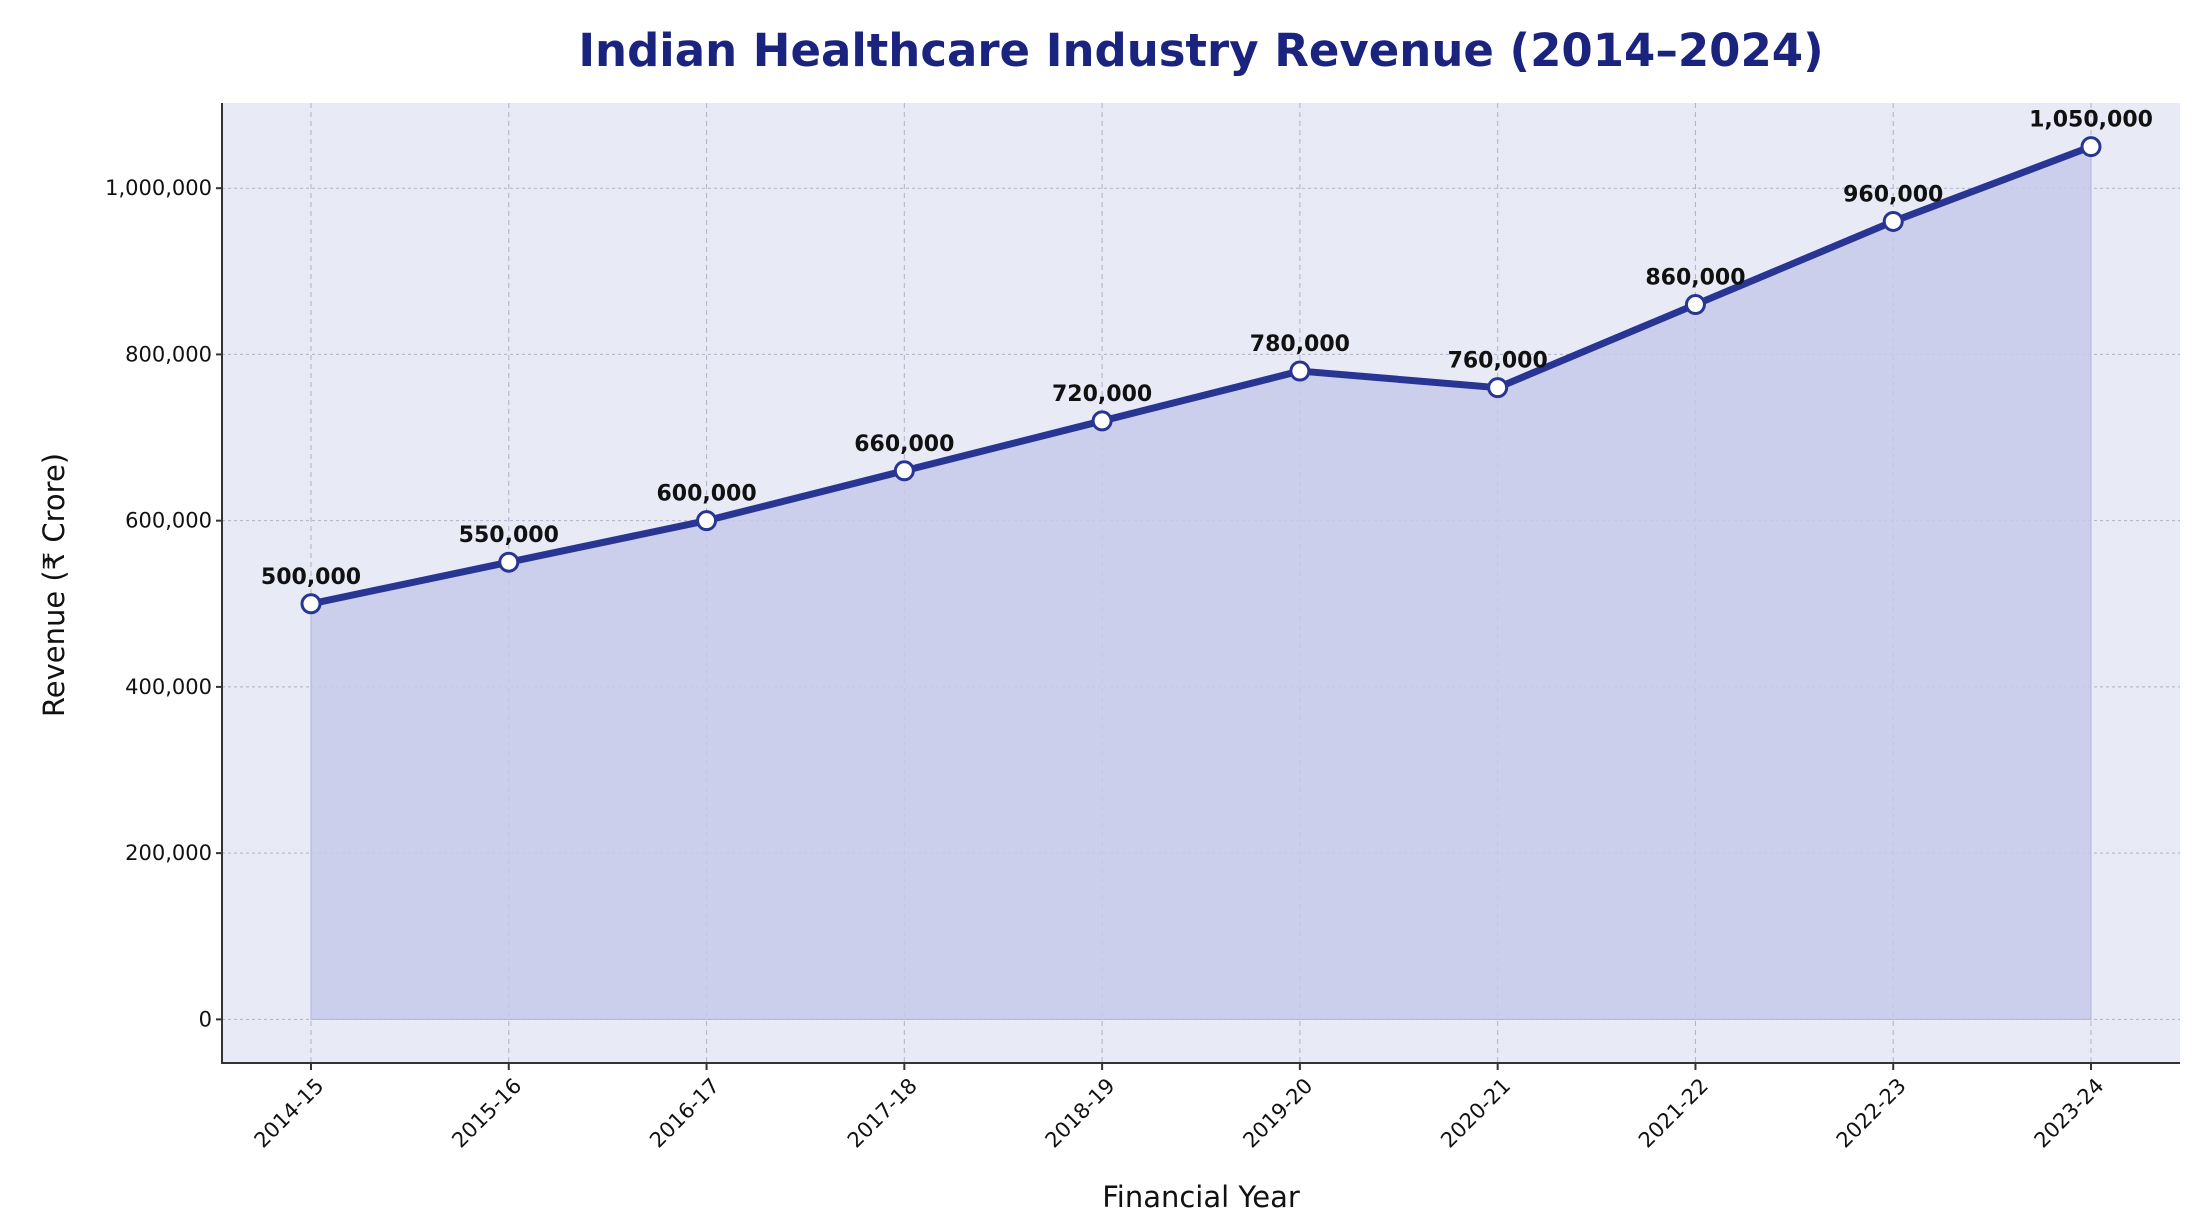  I want to click on y-tick-label: 200,000, so click(168, 853).